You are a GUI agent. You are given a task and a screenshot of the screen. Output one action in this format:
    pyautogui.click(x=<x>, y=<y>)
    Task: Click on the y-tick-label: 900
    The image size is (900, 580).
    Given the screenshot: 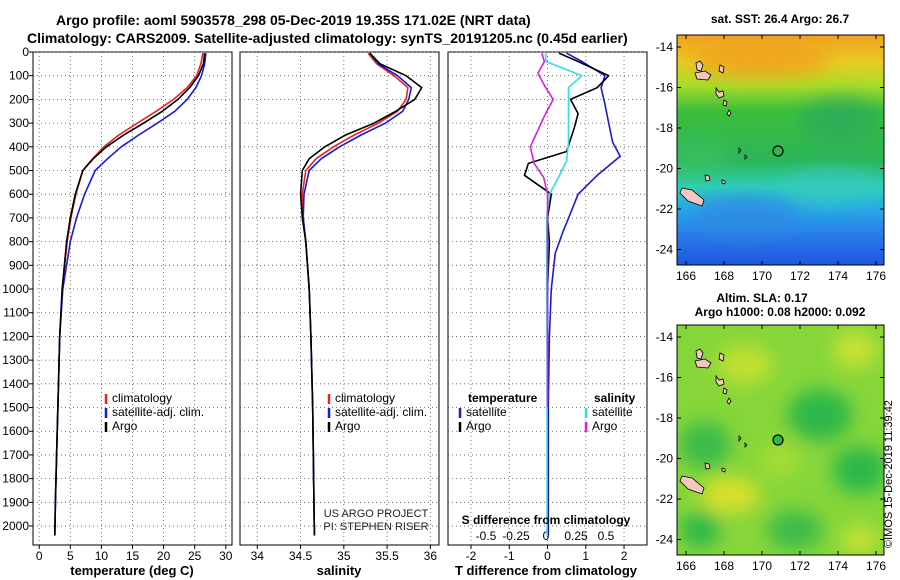 What is the action you would take?
    pyautogui.click(x=19, y=265)
    